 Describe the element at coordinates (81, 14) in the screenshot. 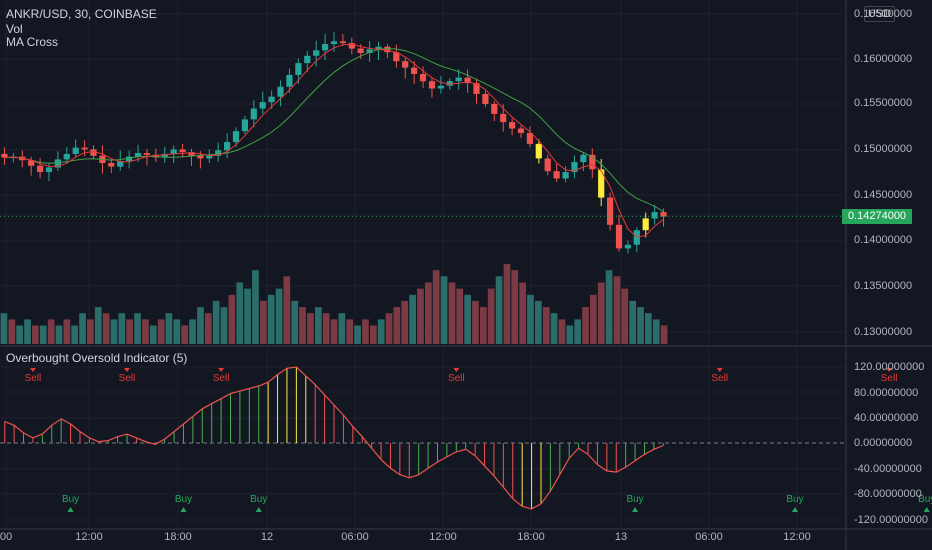

I see `symbol-title: ANKR/USD, 30, COINBASE` at that location.